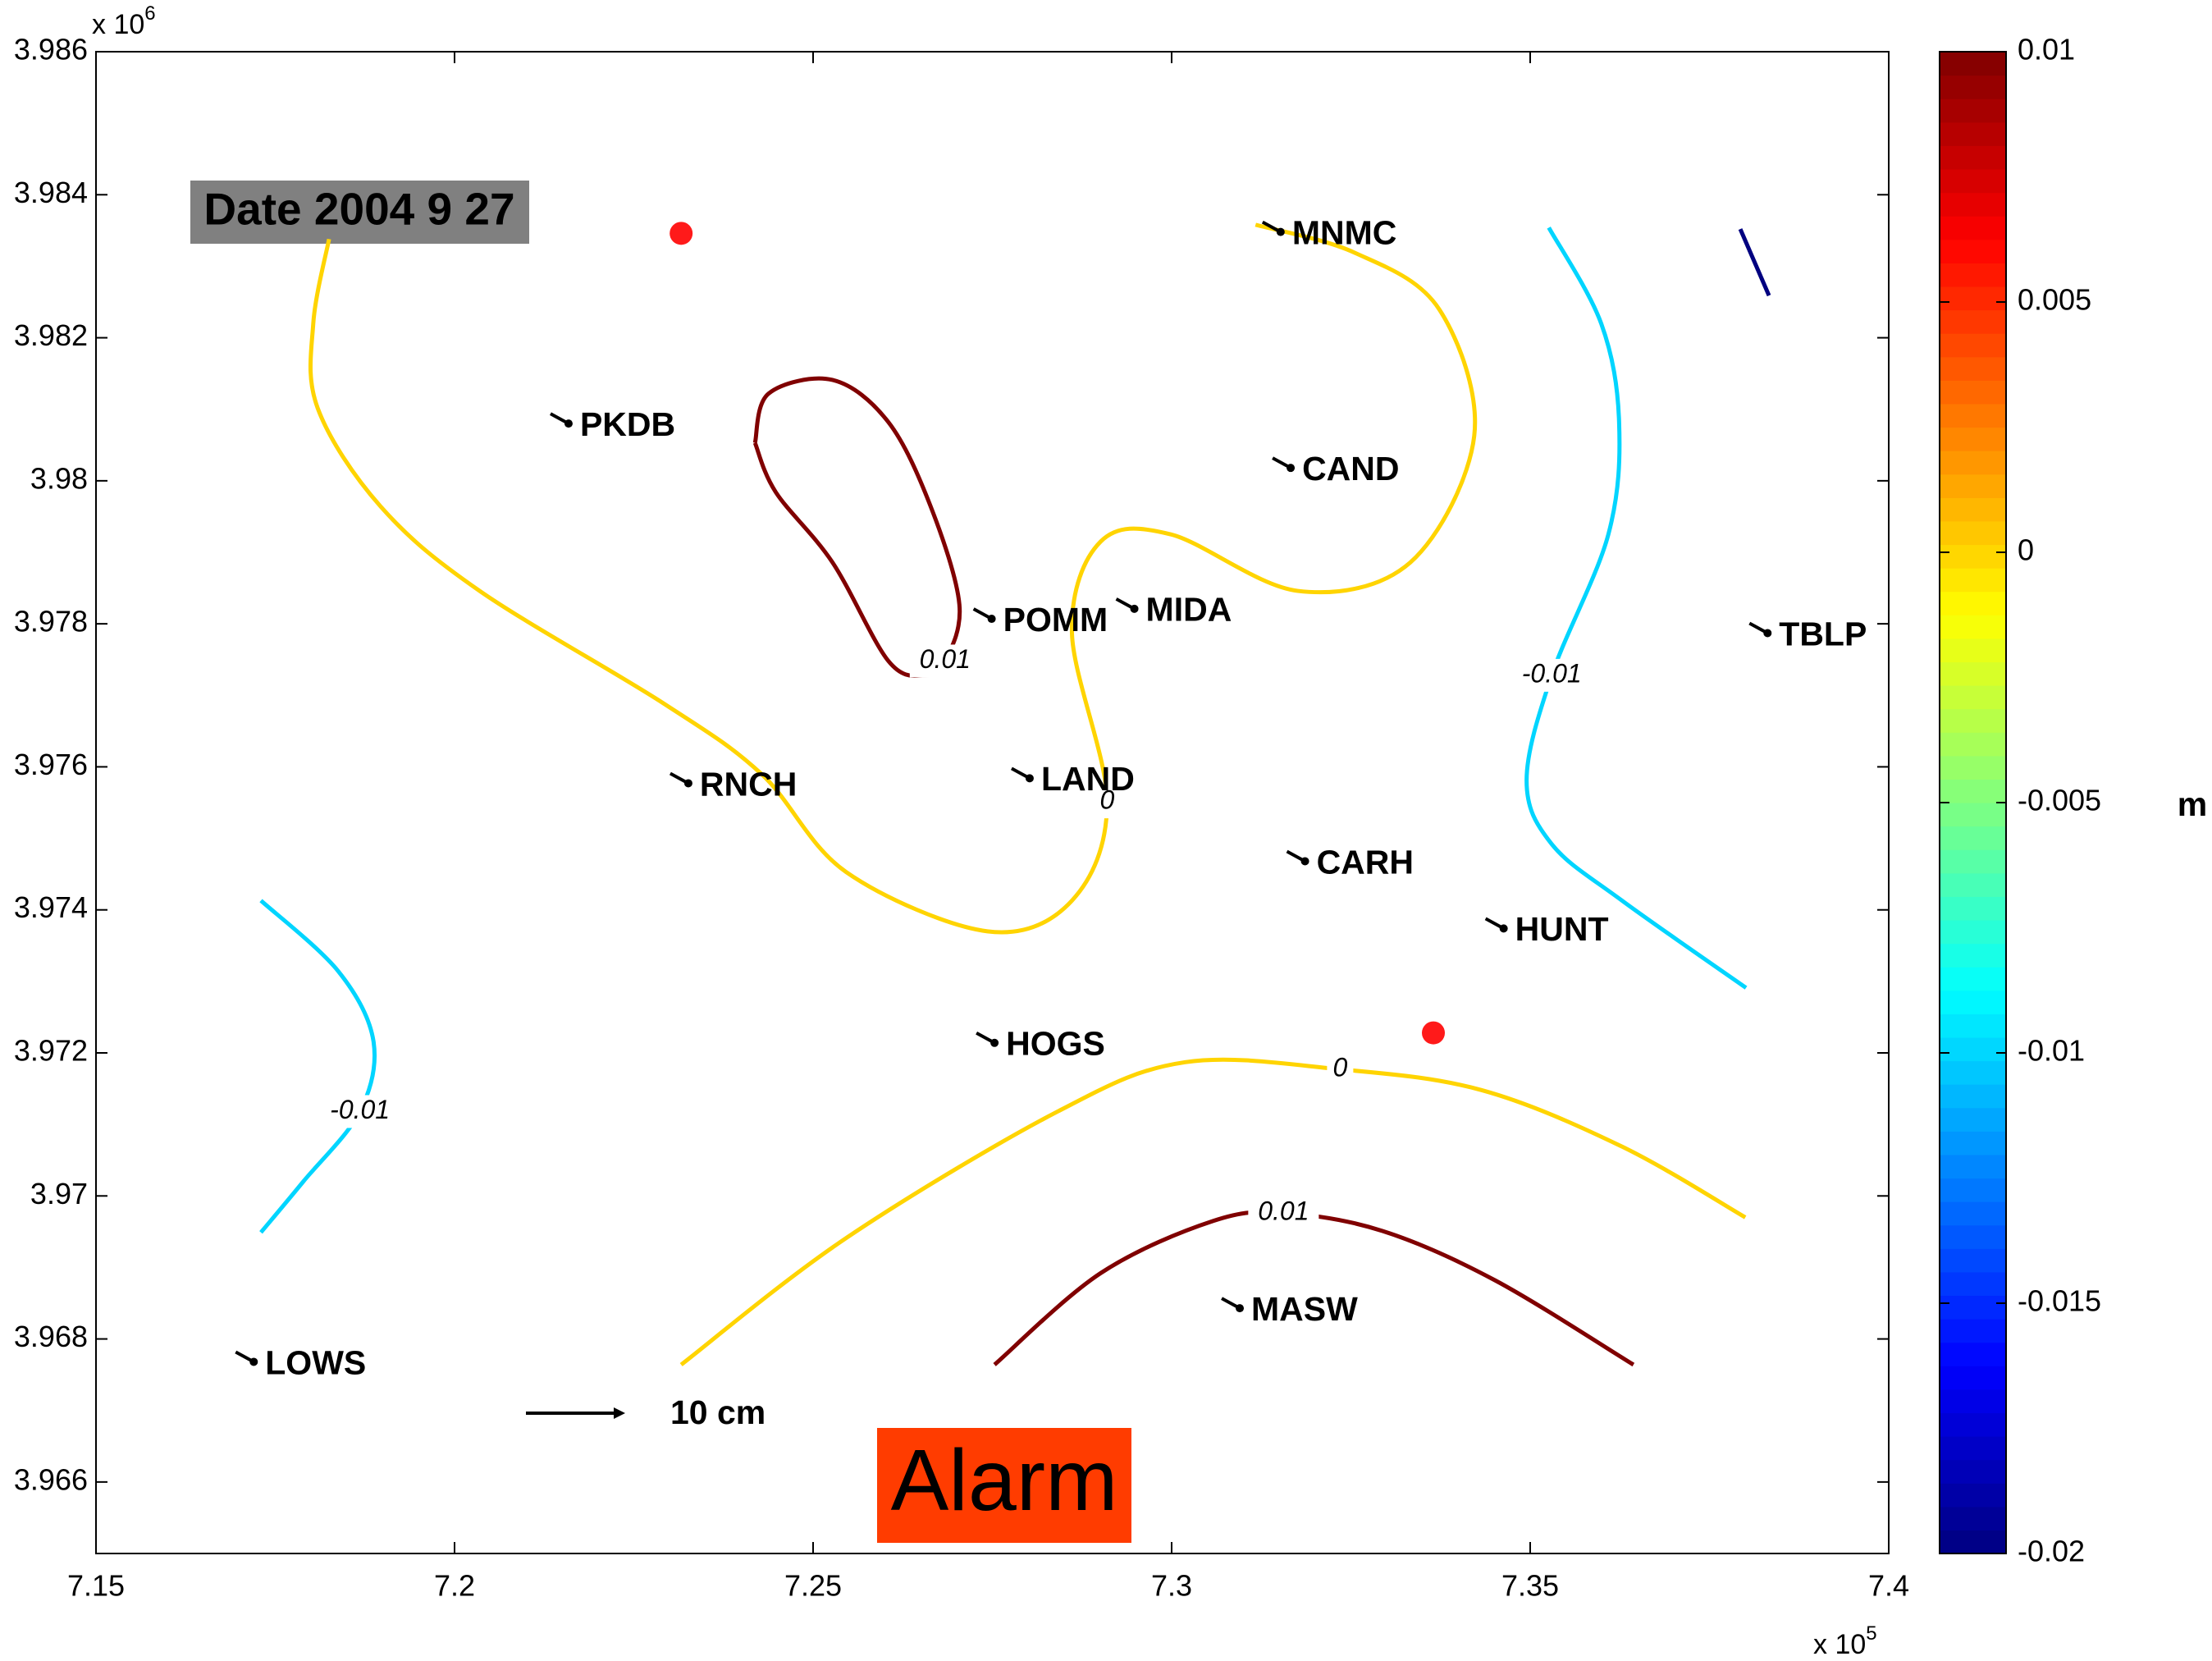 This screenshot has height=1661, width=2212. I want to click on date-label: Date 2004 9 27, so click(358, 209).